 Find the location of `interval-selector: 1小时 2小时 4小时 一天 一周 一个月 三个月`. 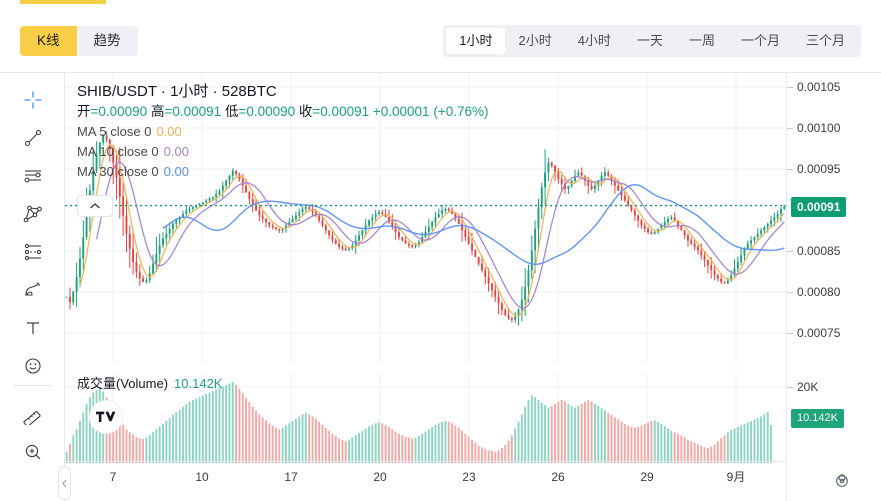

interval-selector: 1小时 2小时 4小时 一天 一周 一个月 三个月 is located at coordinates (652, 41).